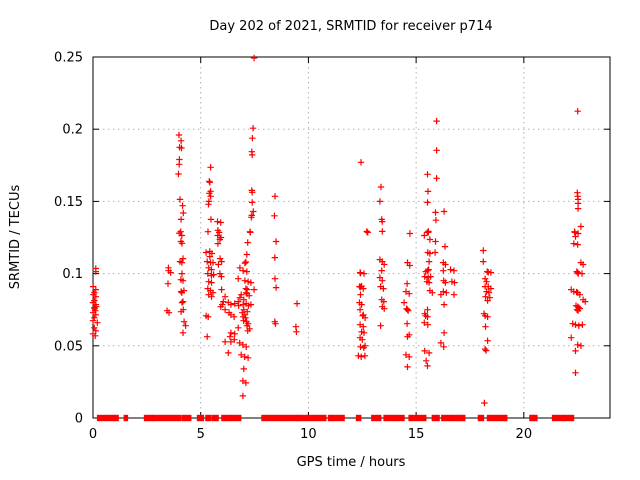 This screenshot has width=640, height=480. Describe the element at coordinates (72, 274) in the screenshot. I see `y-tick-label: 0.1` at that location.